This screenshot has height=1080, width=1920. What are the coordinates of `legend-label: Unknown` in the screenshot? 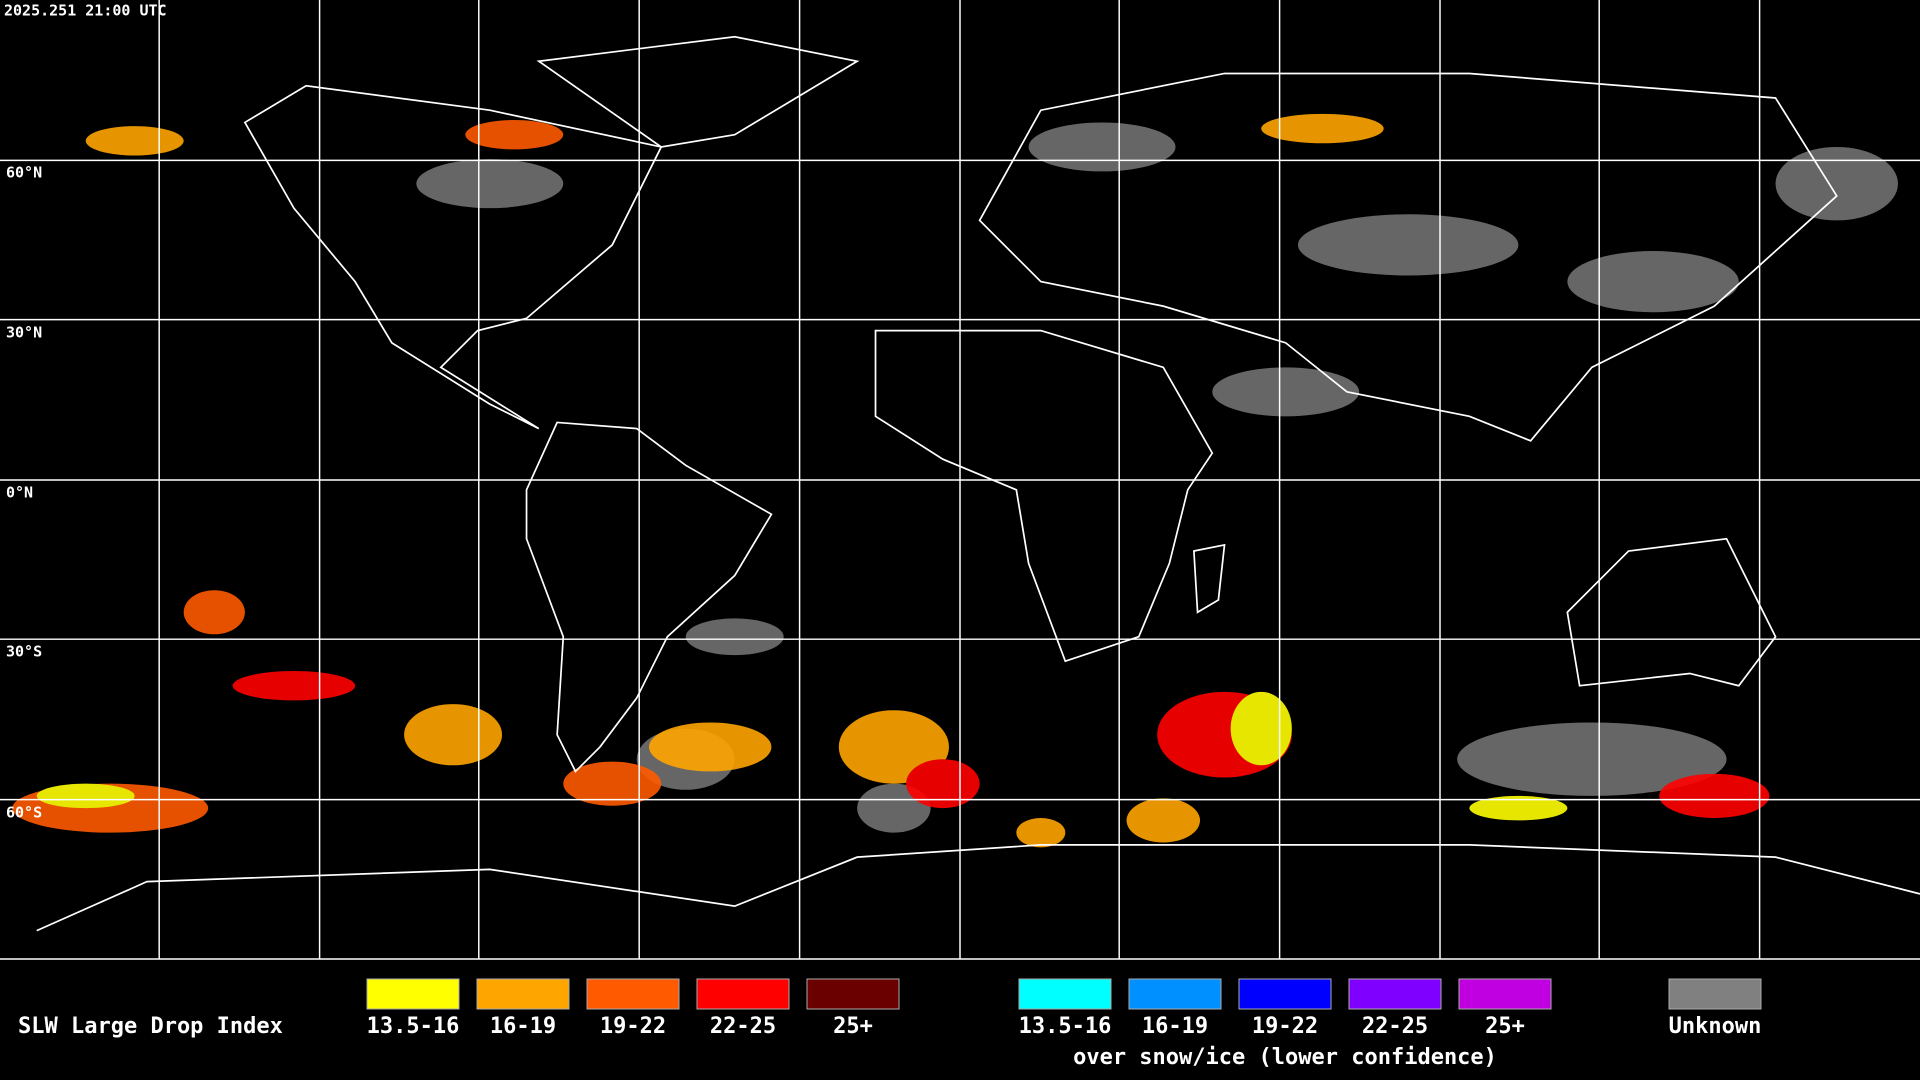 It's located at (1715, 1026).